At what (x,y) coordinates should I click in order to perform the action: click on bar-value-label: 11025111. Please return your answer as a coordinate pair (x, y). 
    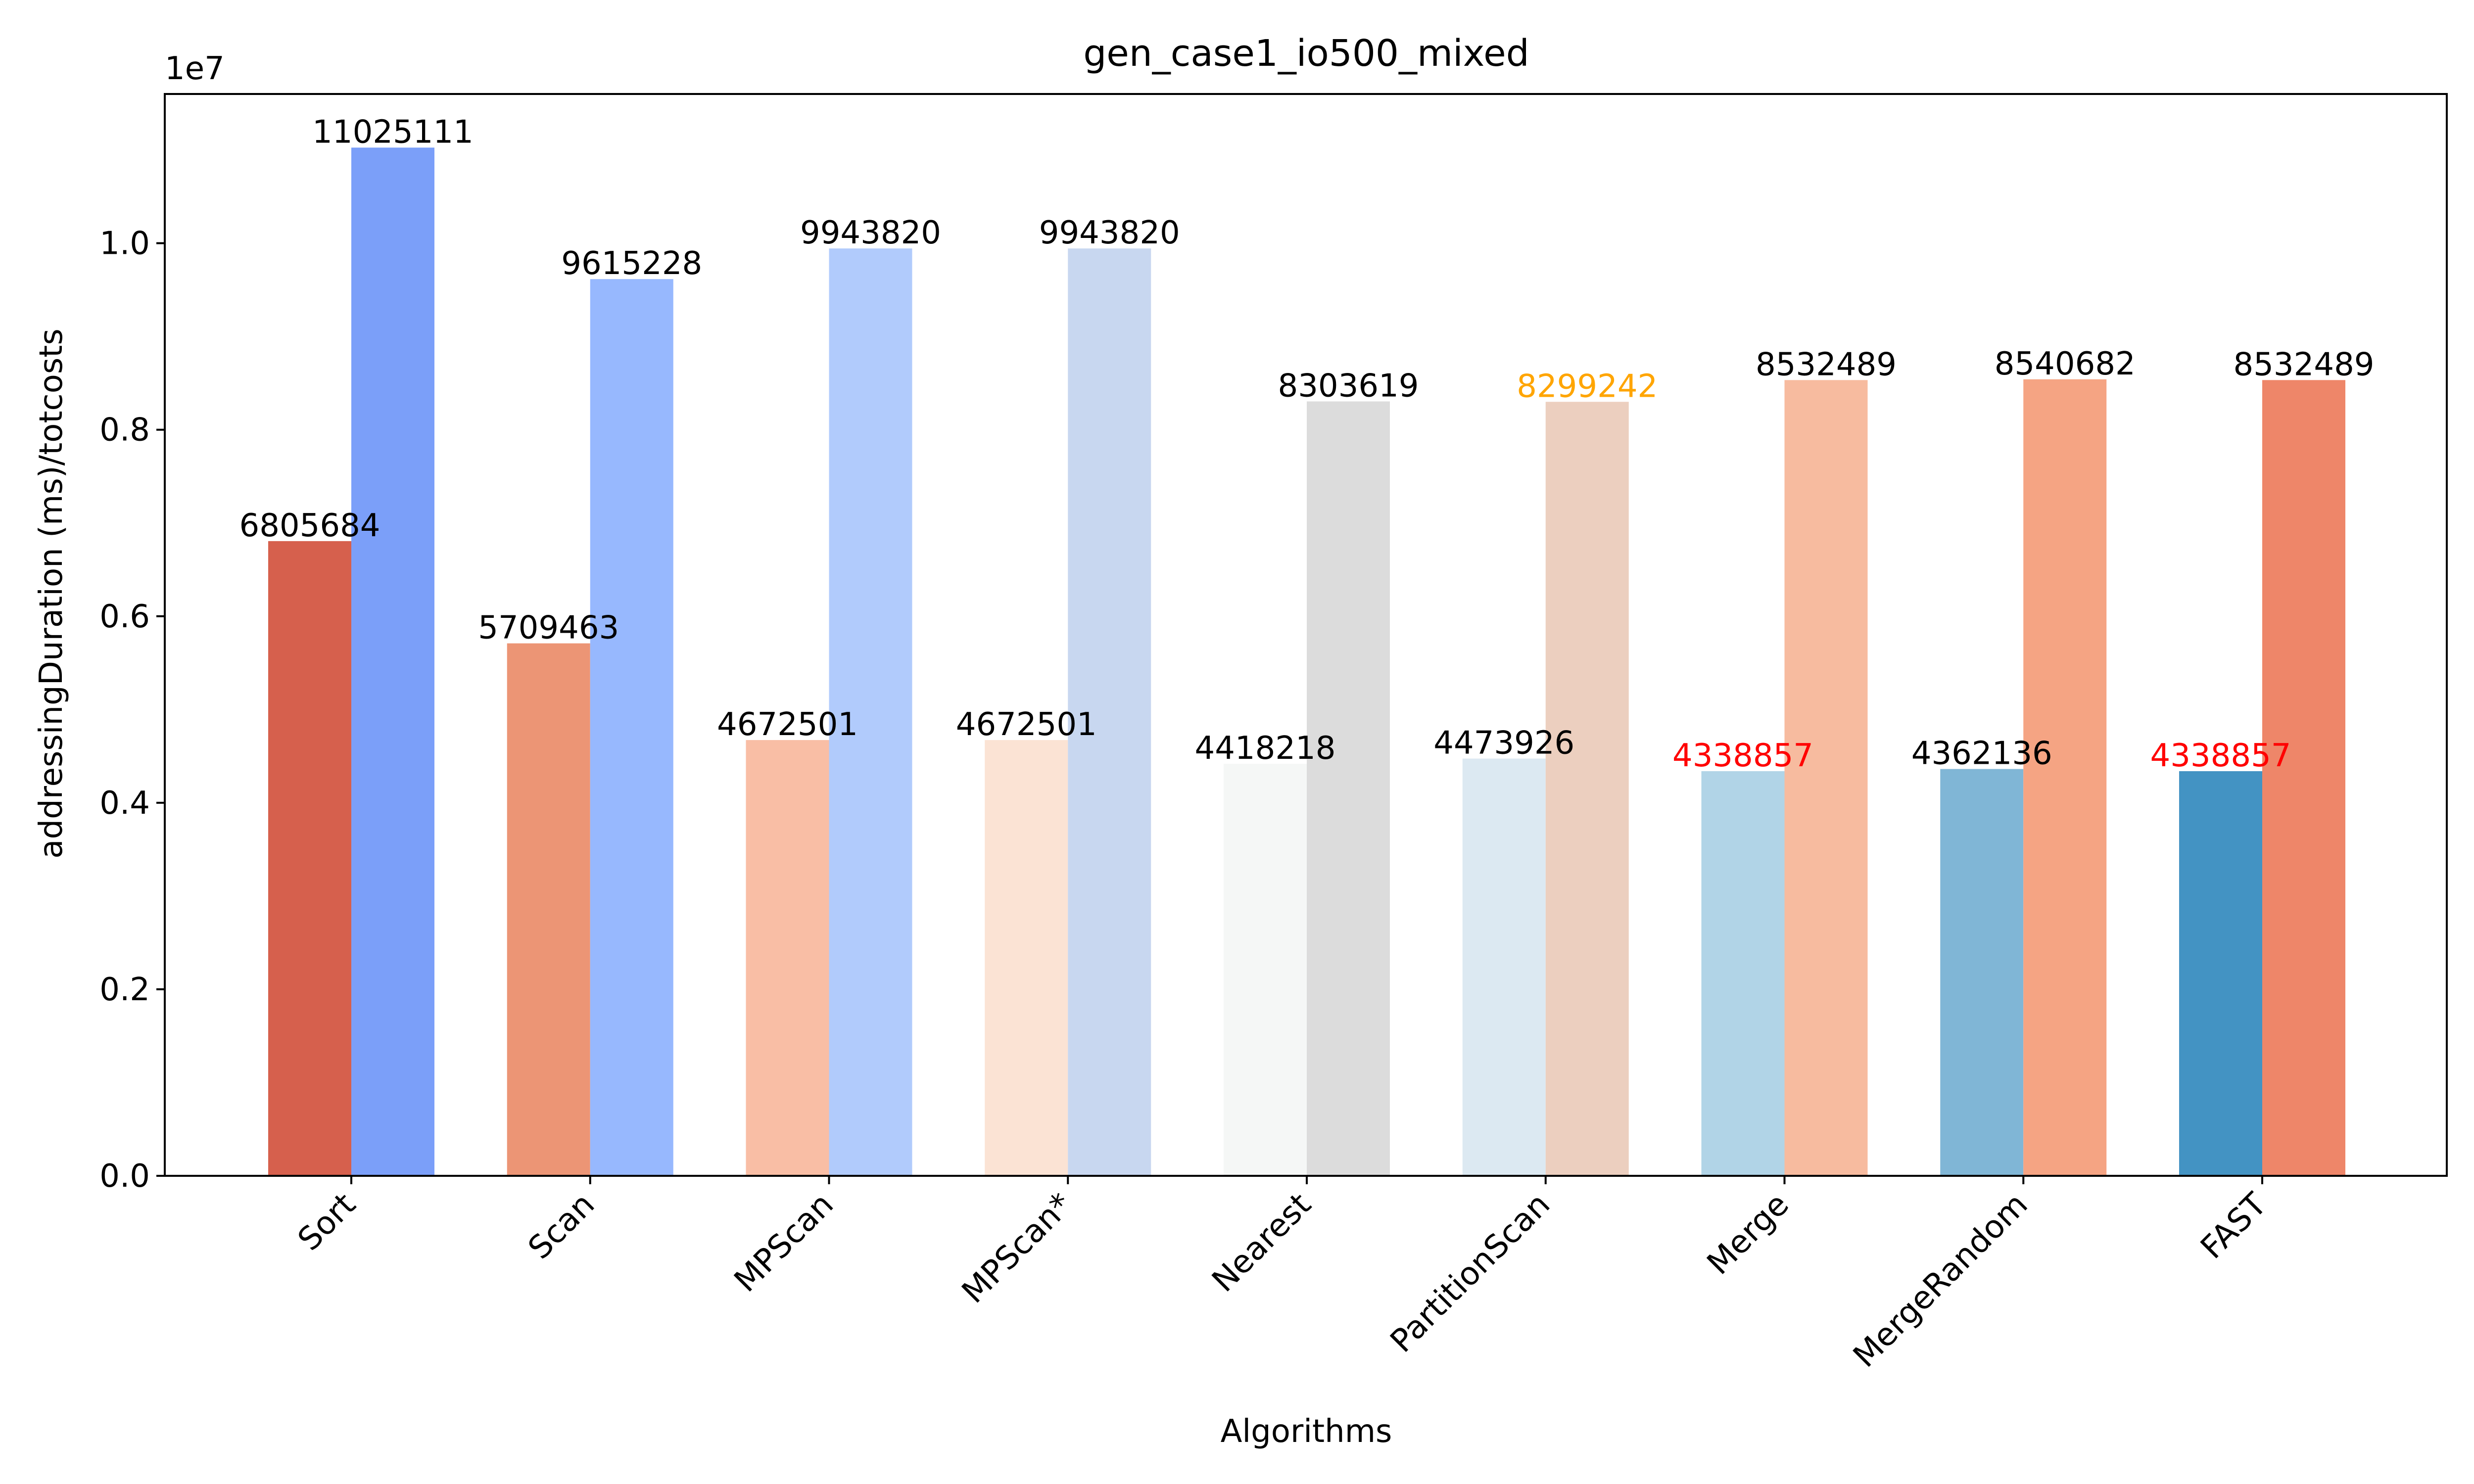
    Looking at the image, I should click on (393, 132).